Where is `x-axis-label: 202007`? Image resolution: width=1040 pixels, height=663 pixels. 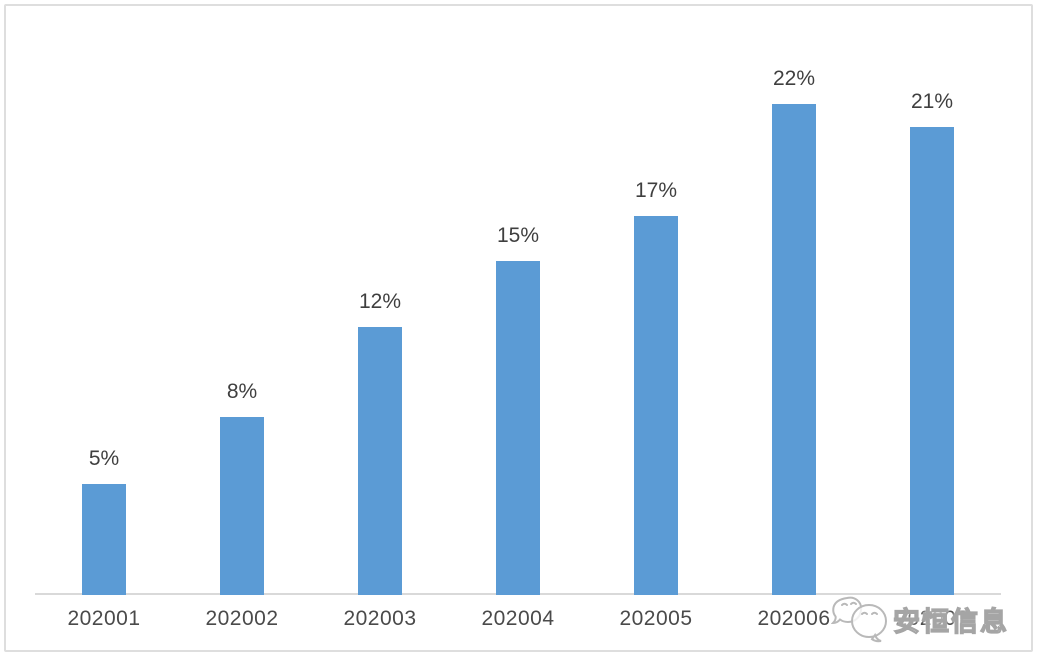
x-axis-label: 202007 is located at coordinates (932, 618).